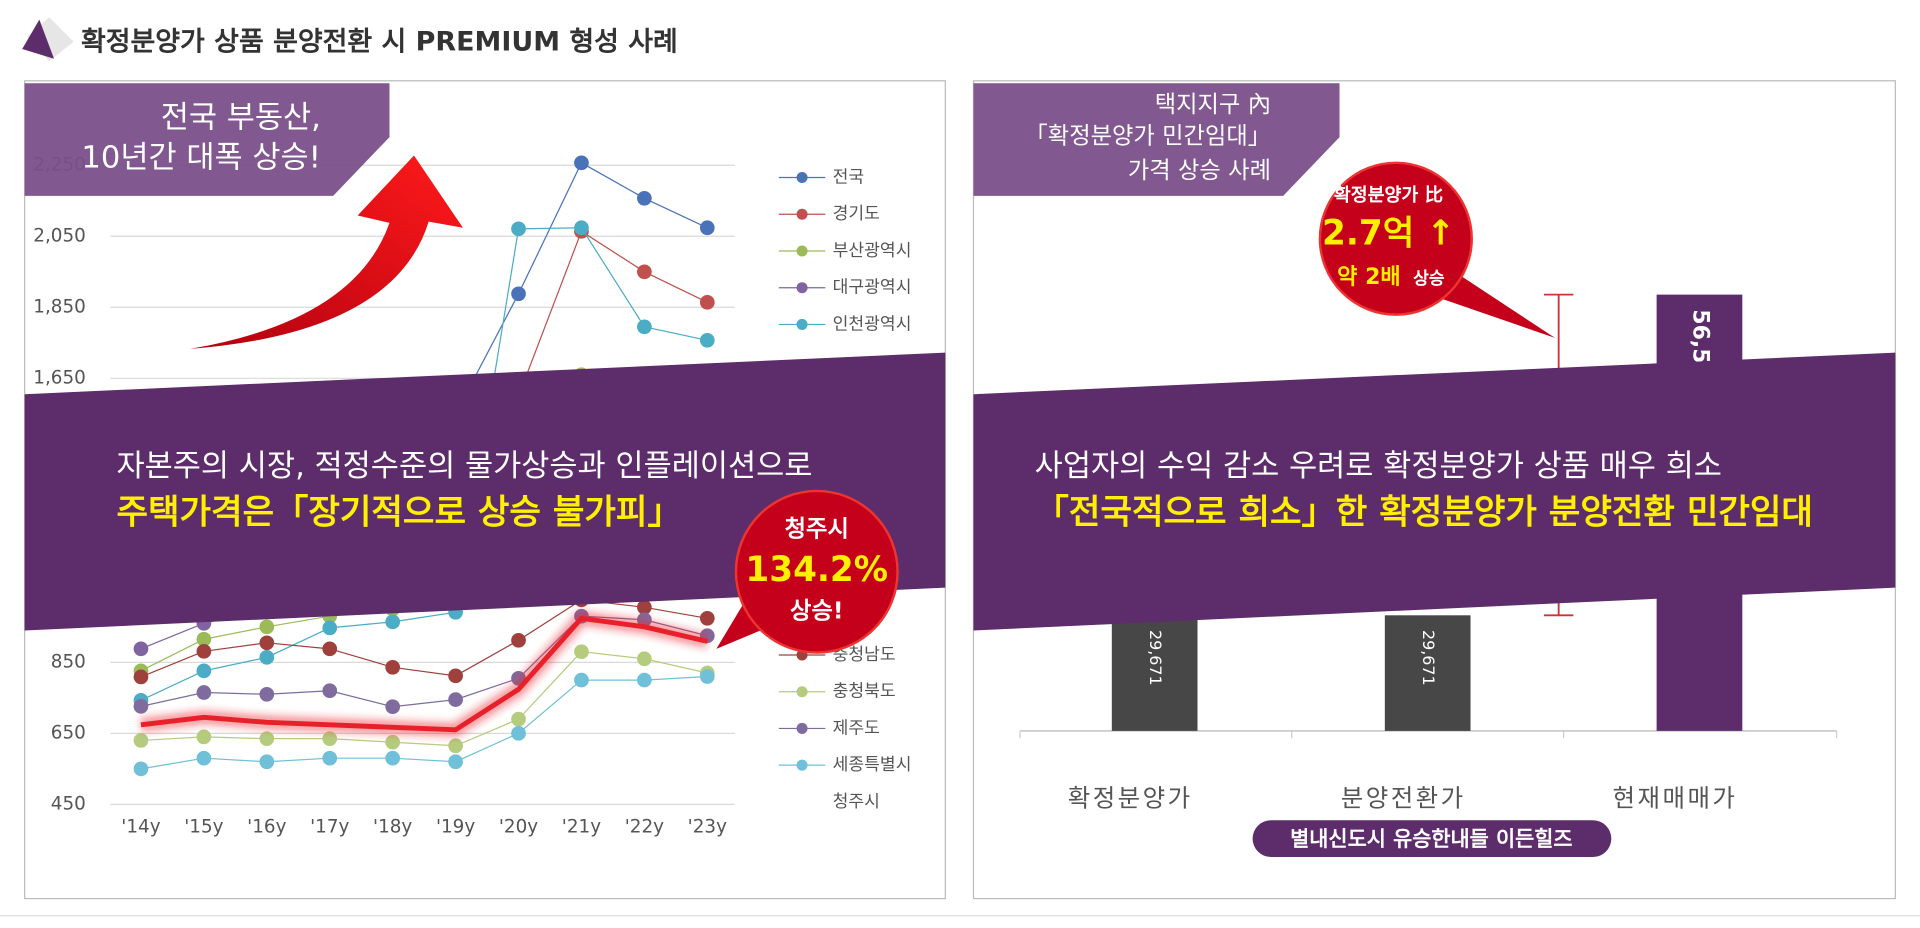 The width and height of the screenshot is (1920, 928). Describe the element at coordinates (398, 513) in the screenshot. I see `band-text-highlight: 주택가격은「장기적으로 상승 불가피」` at that location.